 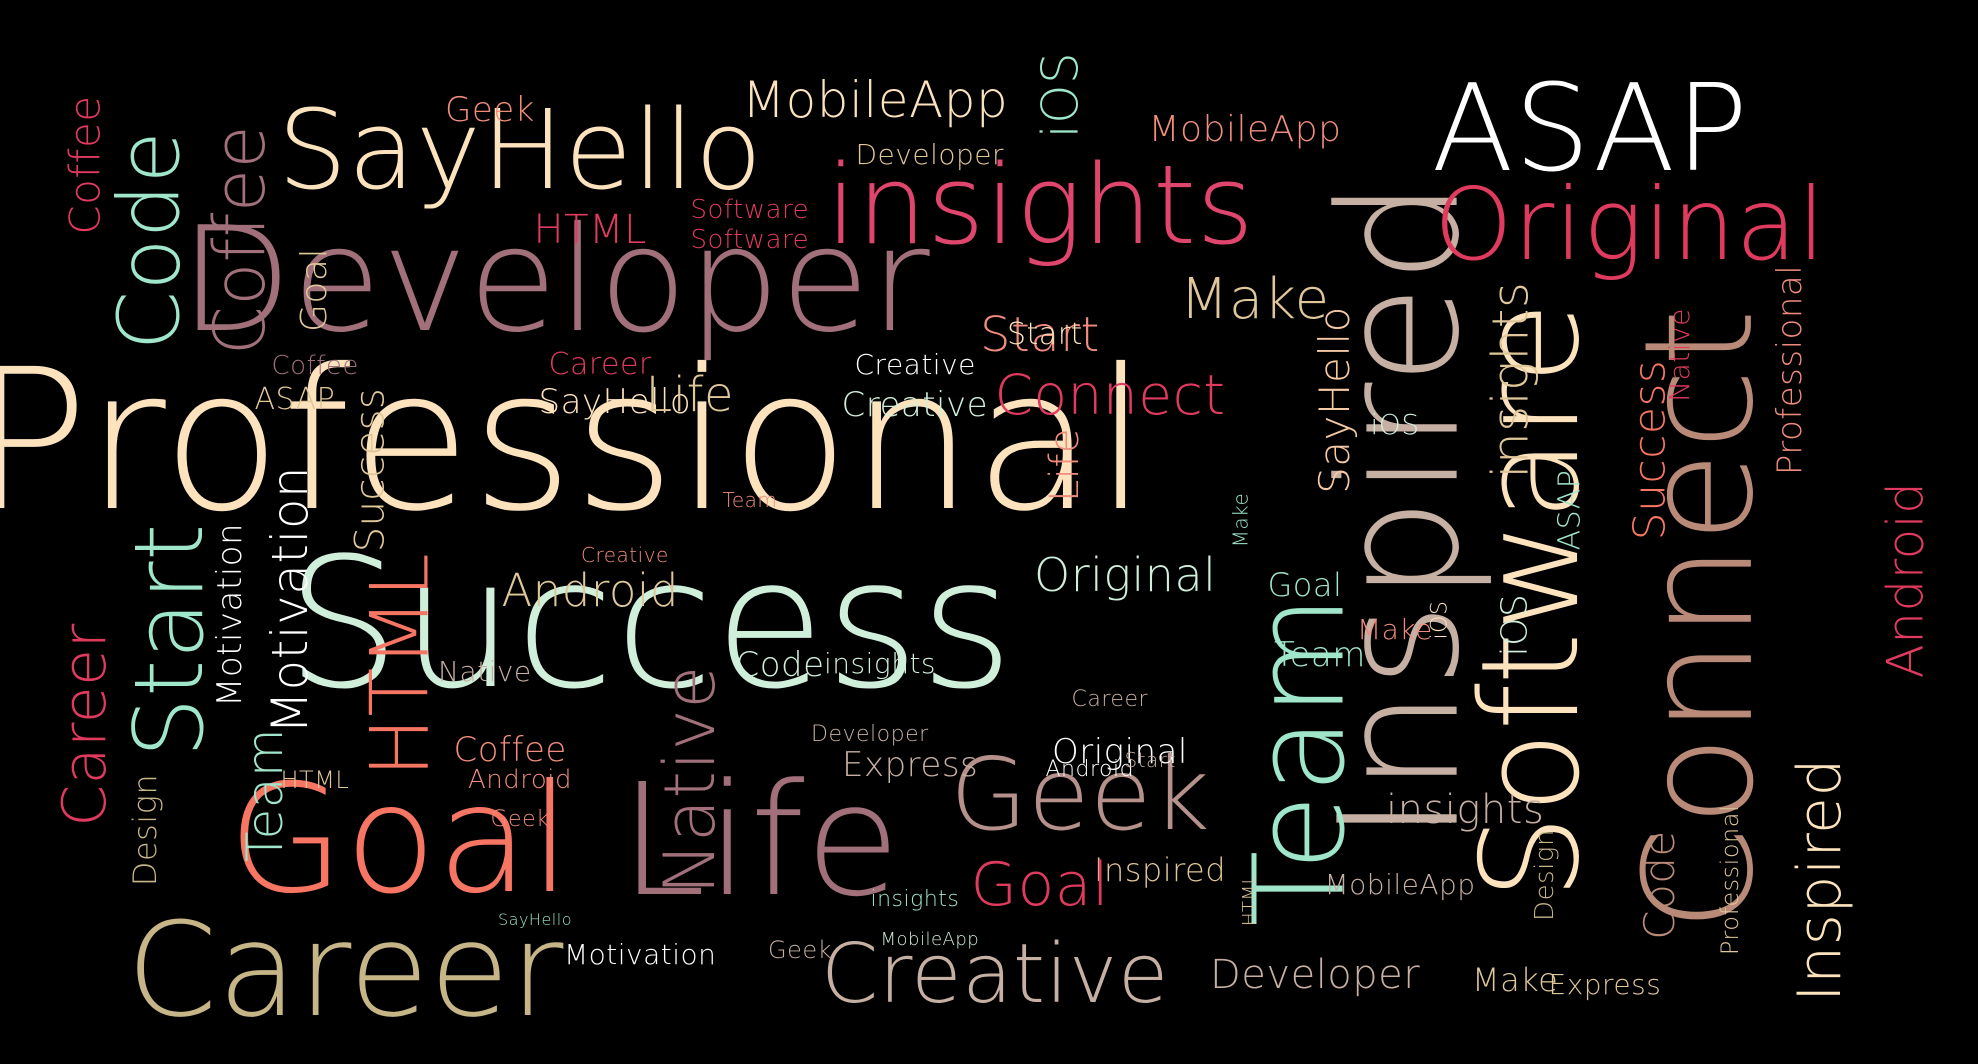 I want to click on cloud-word: Connect, so click(x=1110, y=394).